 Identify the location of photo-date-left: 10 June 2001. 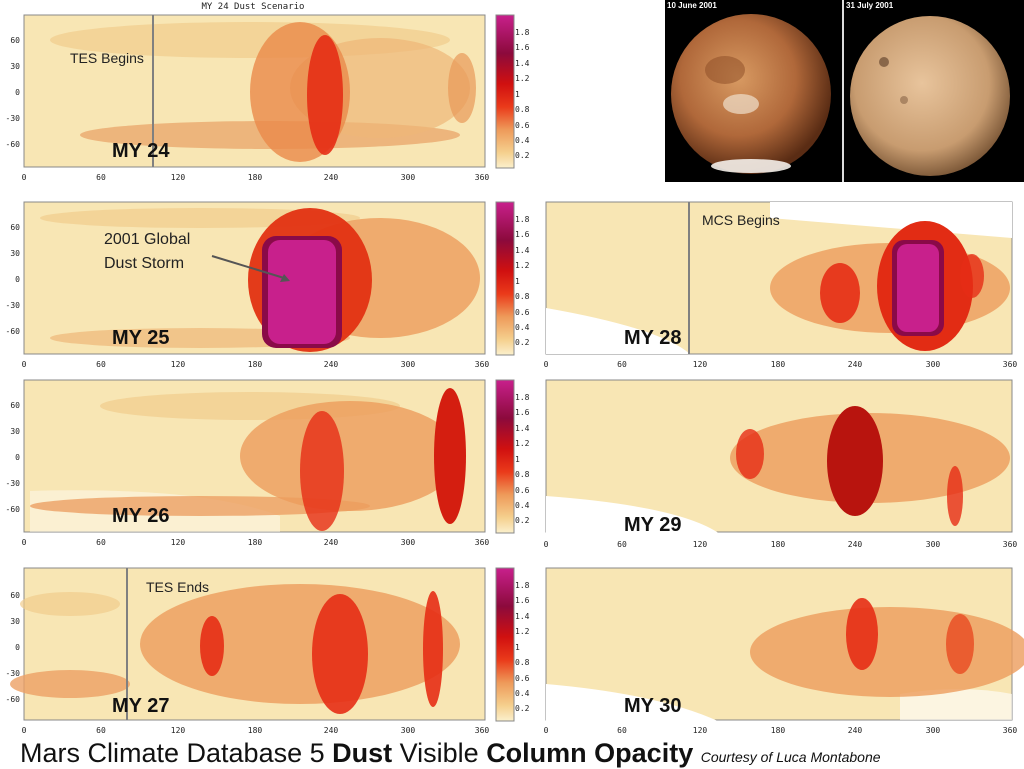
(692, 5).